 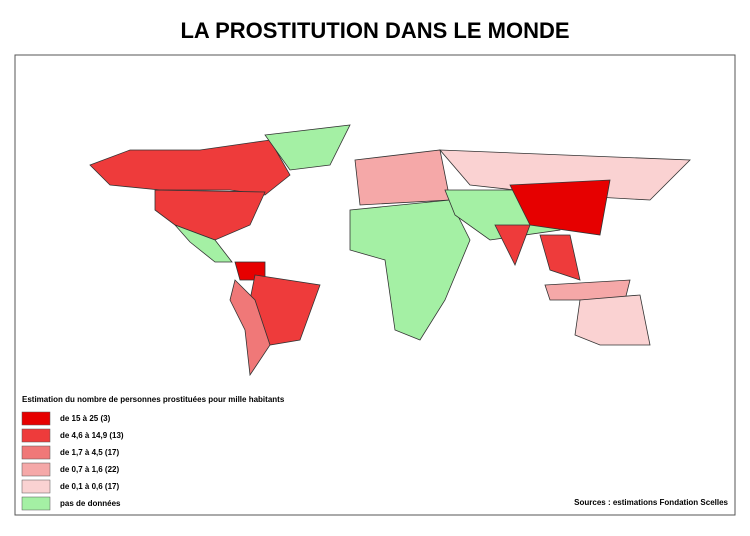 What do you see at coordinates (250, 328) in the screenshot?
I see `andes` at bounding box center [250, 328].